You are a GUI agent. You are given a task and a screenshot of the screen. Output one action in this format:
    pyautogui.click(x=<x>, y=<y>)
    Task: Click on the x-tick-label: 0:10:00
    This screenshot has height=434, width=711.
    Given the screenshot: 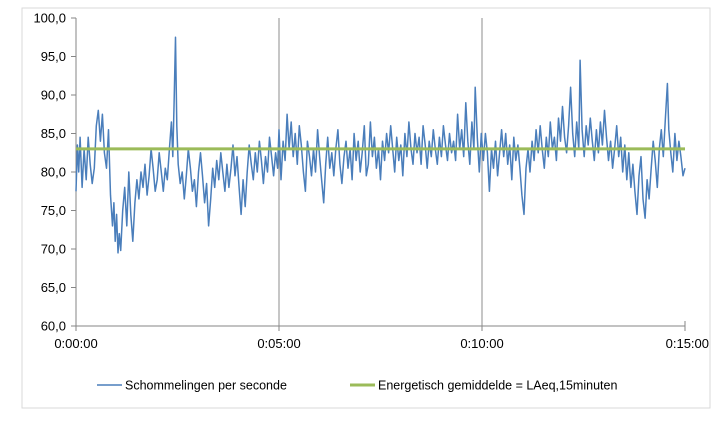 What is the action you would take?
    pyautogui.click(x=481, y=343)
    